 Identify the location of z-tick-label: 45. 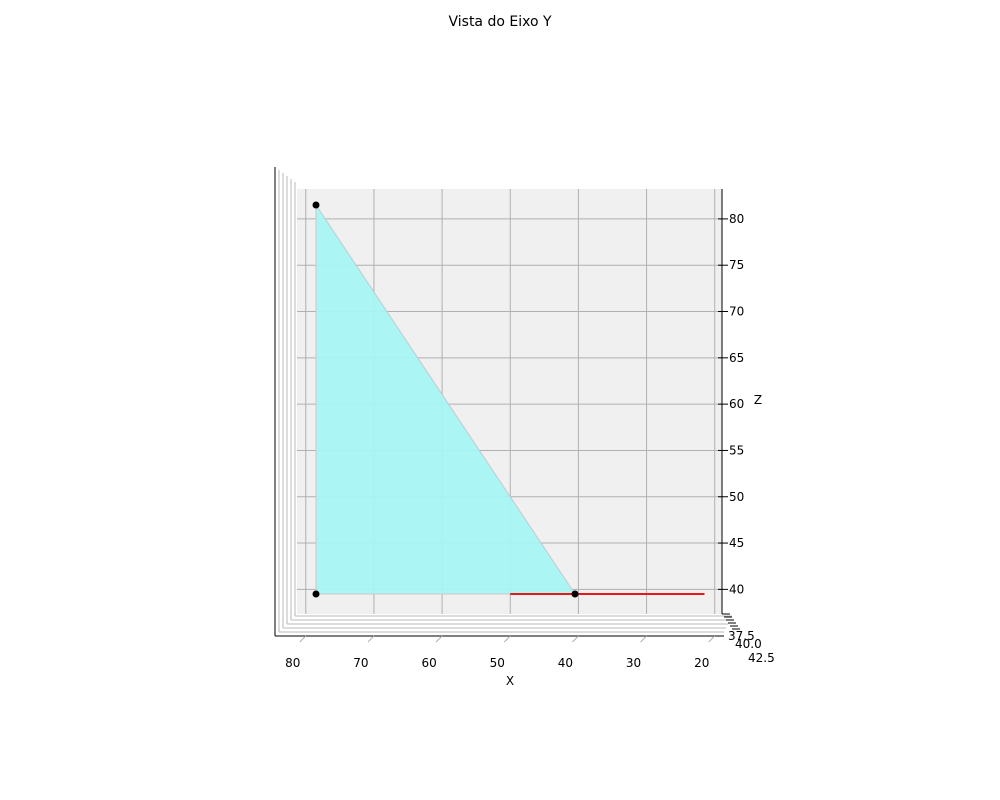
(736, 543).